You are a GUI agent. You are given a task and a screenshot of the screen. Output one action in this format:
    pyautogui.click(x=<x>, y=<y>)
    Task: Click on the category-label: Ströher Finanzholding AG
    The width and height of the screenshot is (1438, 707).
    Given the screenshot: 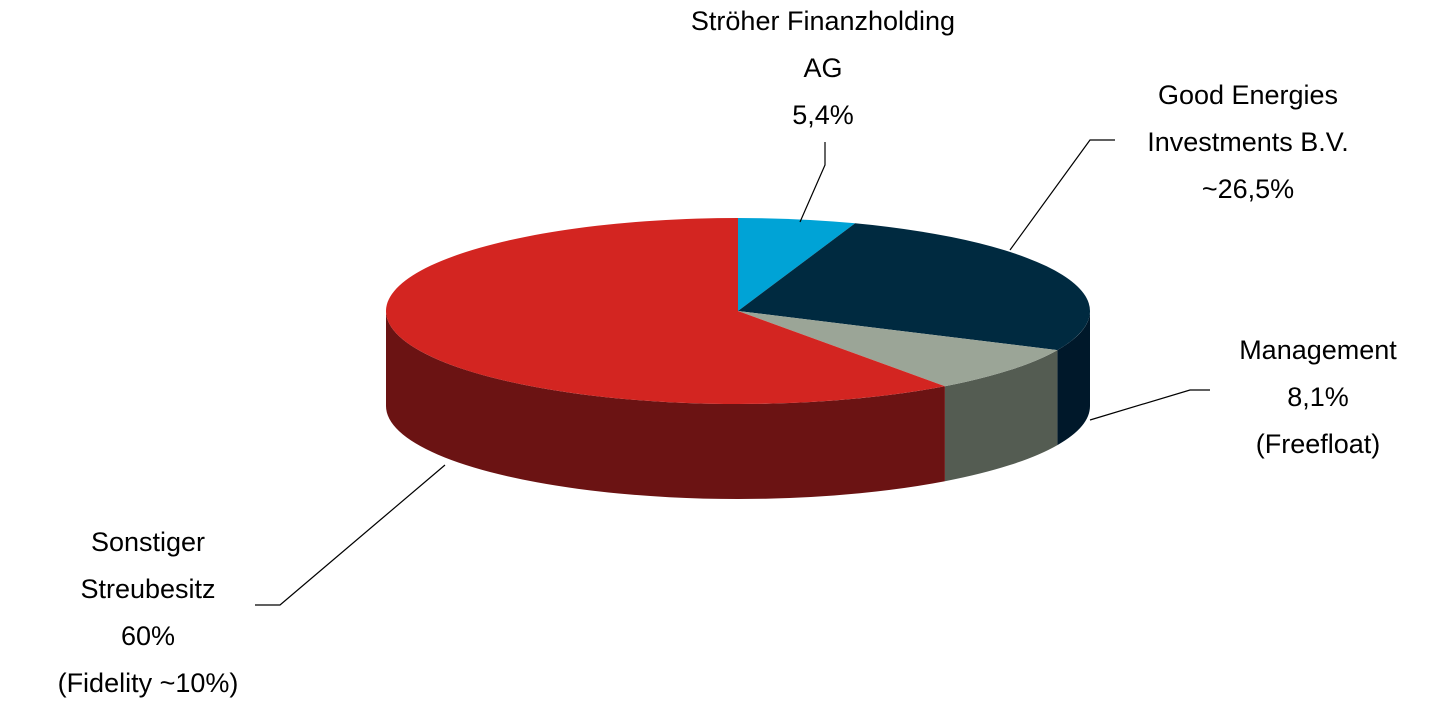 What is the action you would take?
    pyautogui.click(x=823, y=44)
    